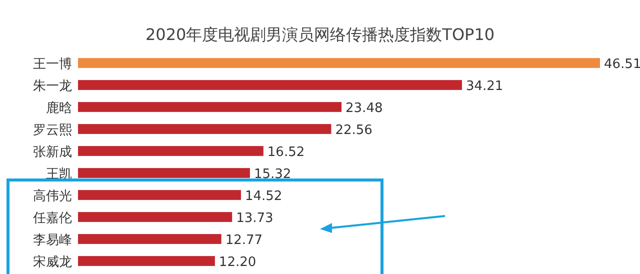  What do you see at coordinates (52, 130) in the screenshot?
I see `y-tick-label: 罗云熙` at bounding box center [52, 130].